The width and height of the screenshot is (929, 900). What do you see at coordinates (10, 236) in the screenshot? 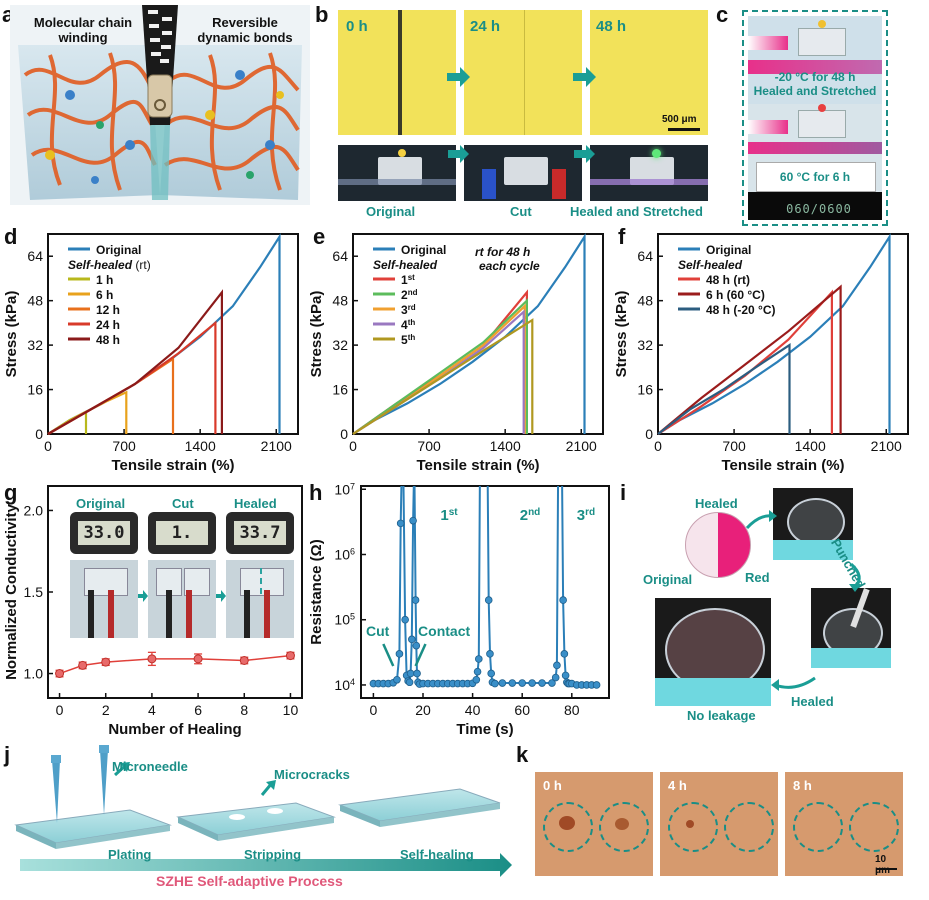
I see `panel-letter-d: d` at bounding box center [10, 236].